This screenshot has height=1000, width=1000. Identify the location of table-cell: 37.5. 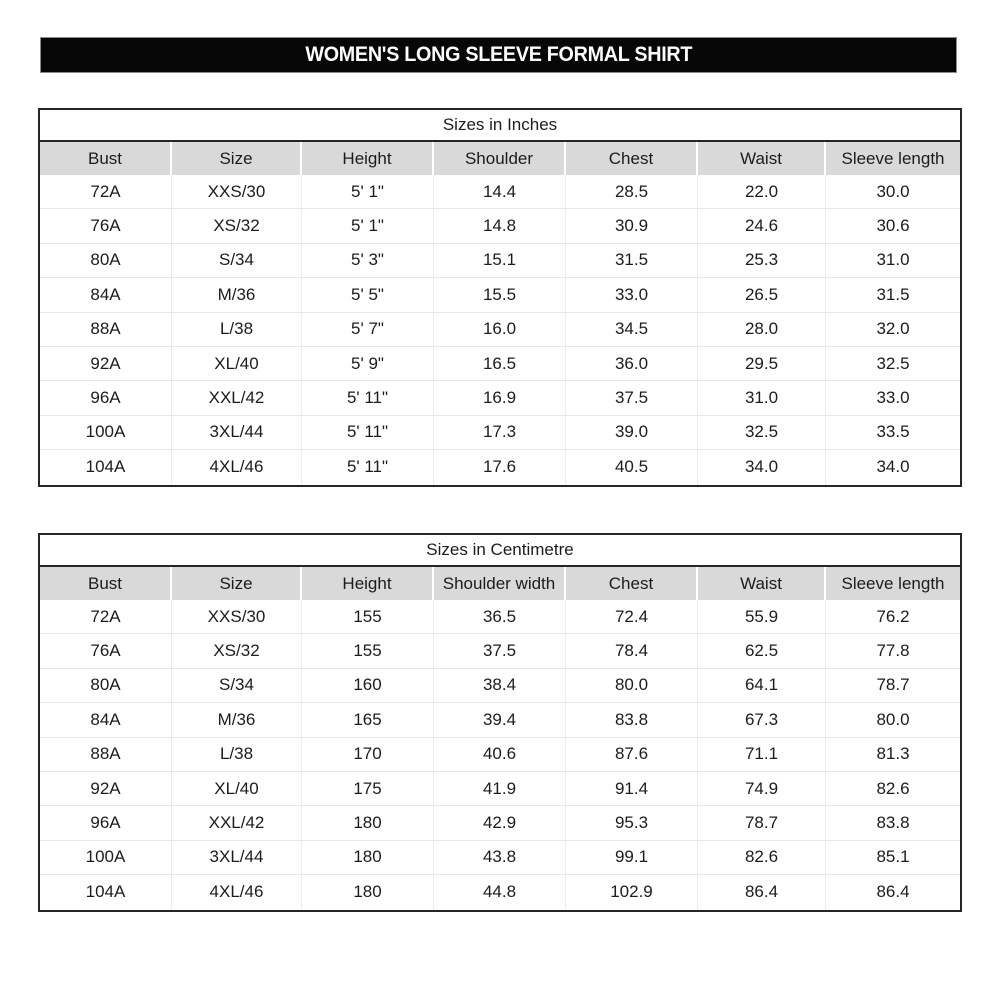
(500, 651).